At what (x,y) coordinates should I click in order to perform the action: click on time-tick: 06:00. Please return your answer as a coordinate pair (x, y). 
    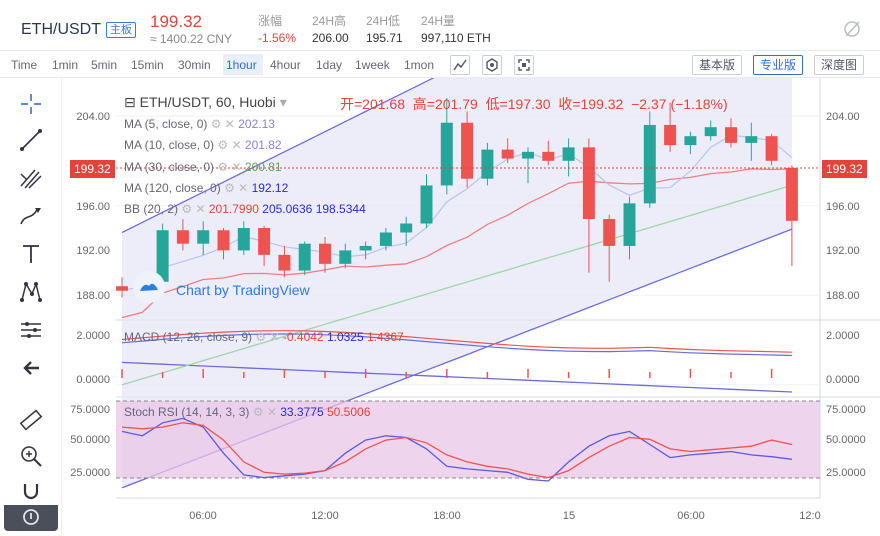
    Looking at the image, I should click on (691, 516).